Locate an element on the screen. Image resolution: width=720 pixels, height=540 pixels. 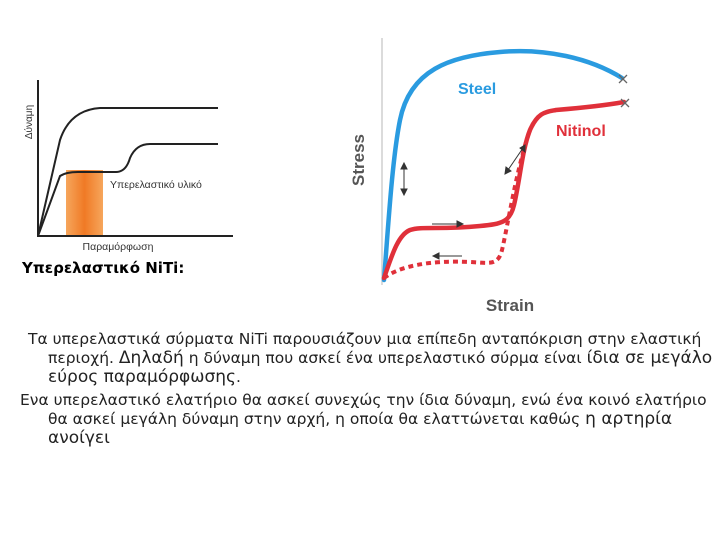
steel-curve is located at coordinates (503, 165).